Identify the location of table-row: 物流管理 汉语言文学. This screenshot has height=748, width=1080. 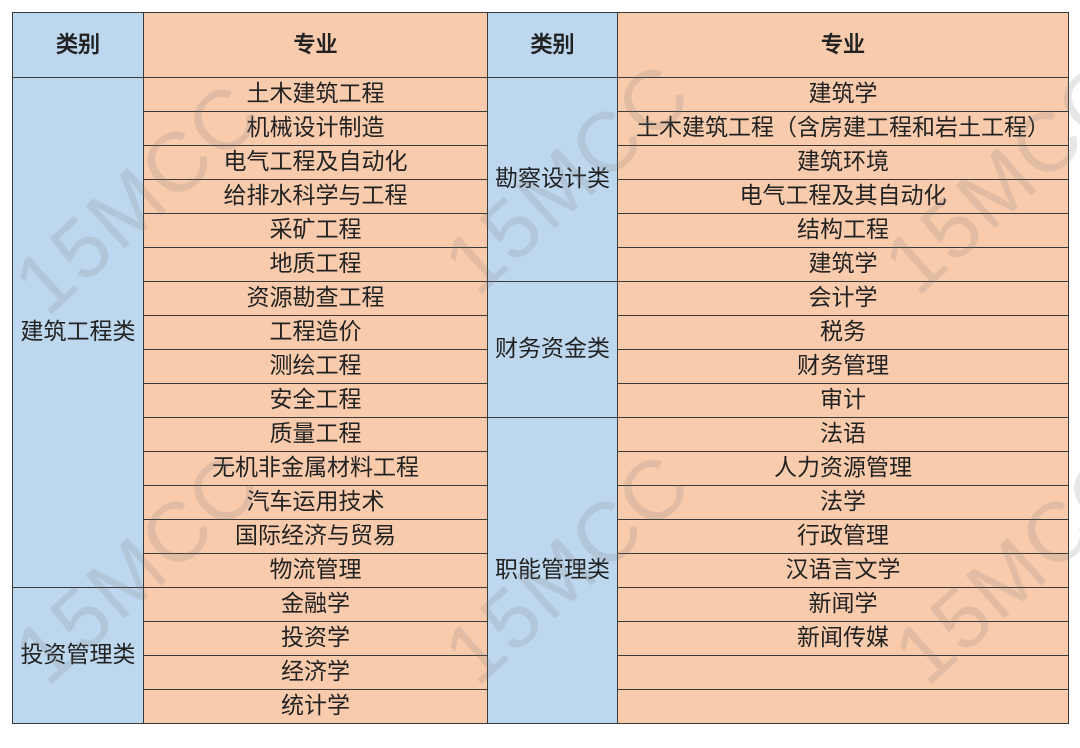
(541, 570).